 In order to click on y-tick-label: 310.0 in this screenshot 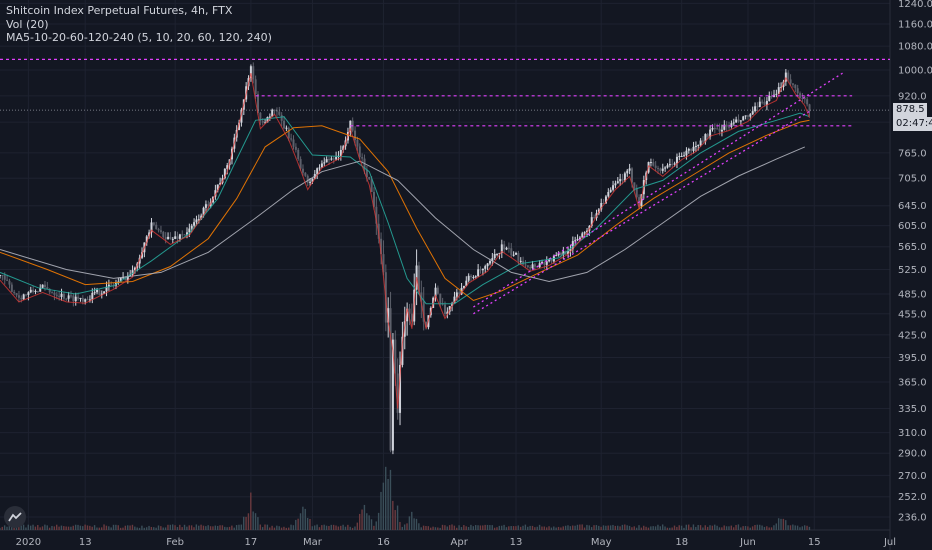, I will do `click(912, 433)`.